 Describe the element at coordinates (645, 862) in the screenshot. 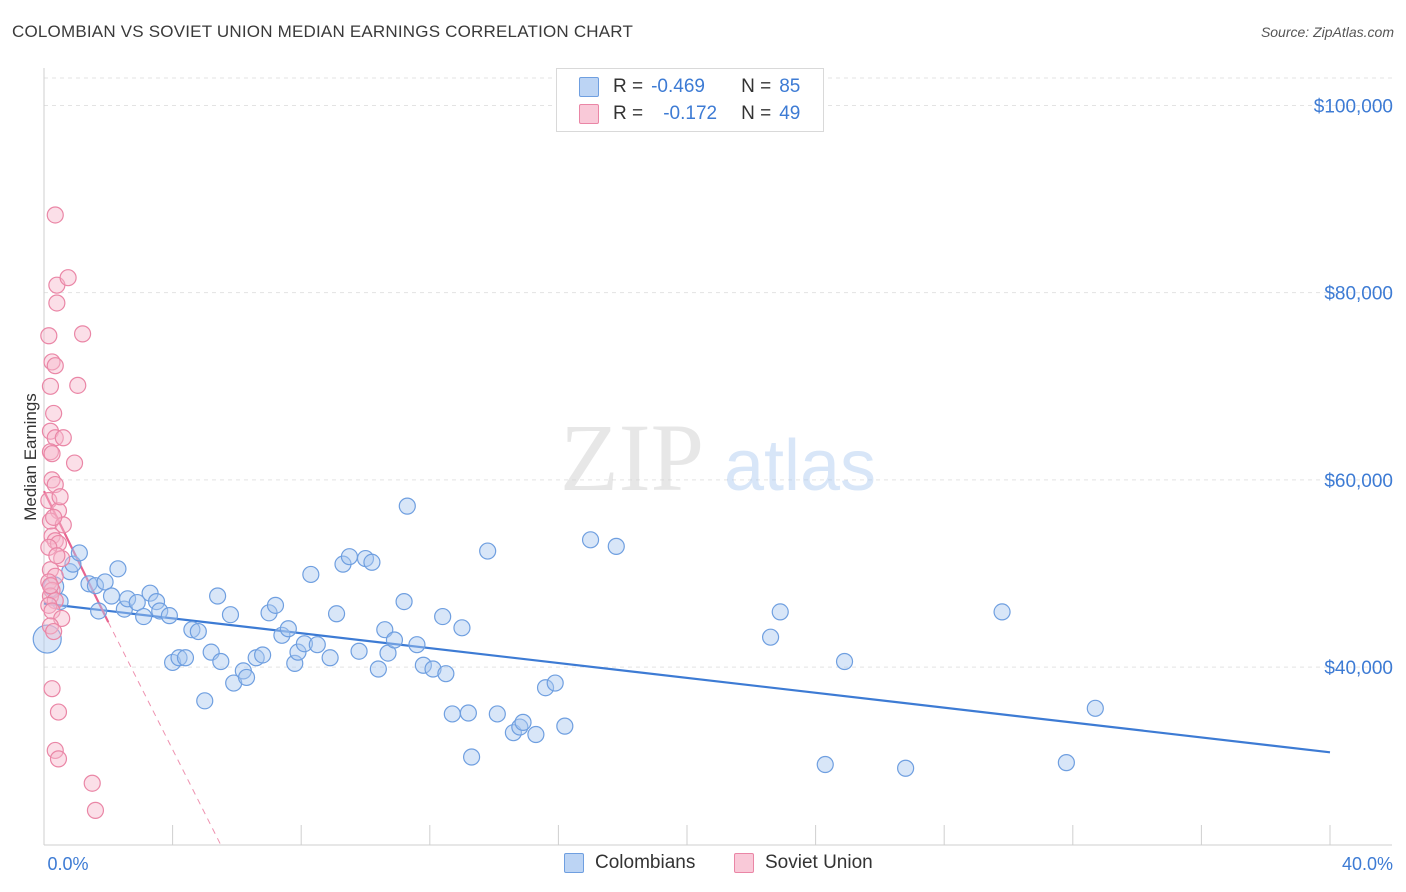

I see `legend-label-colombians: Colombians` at that location.